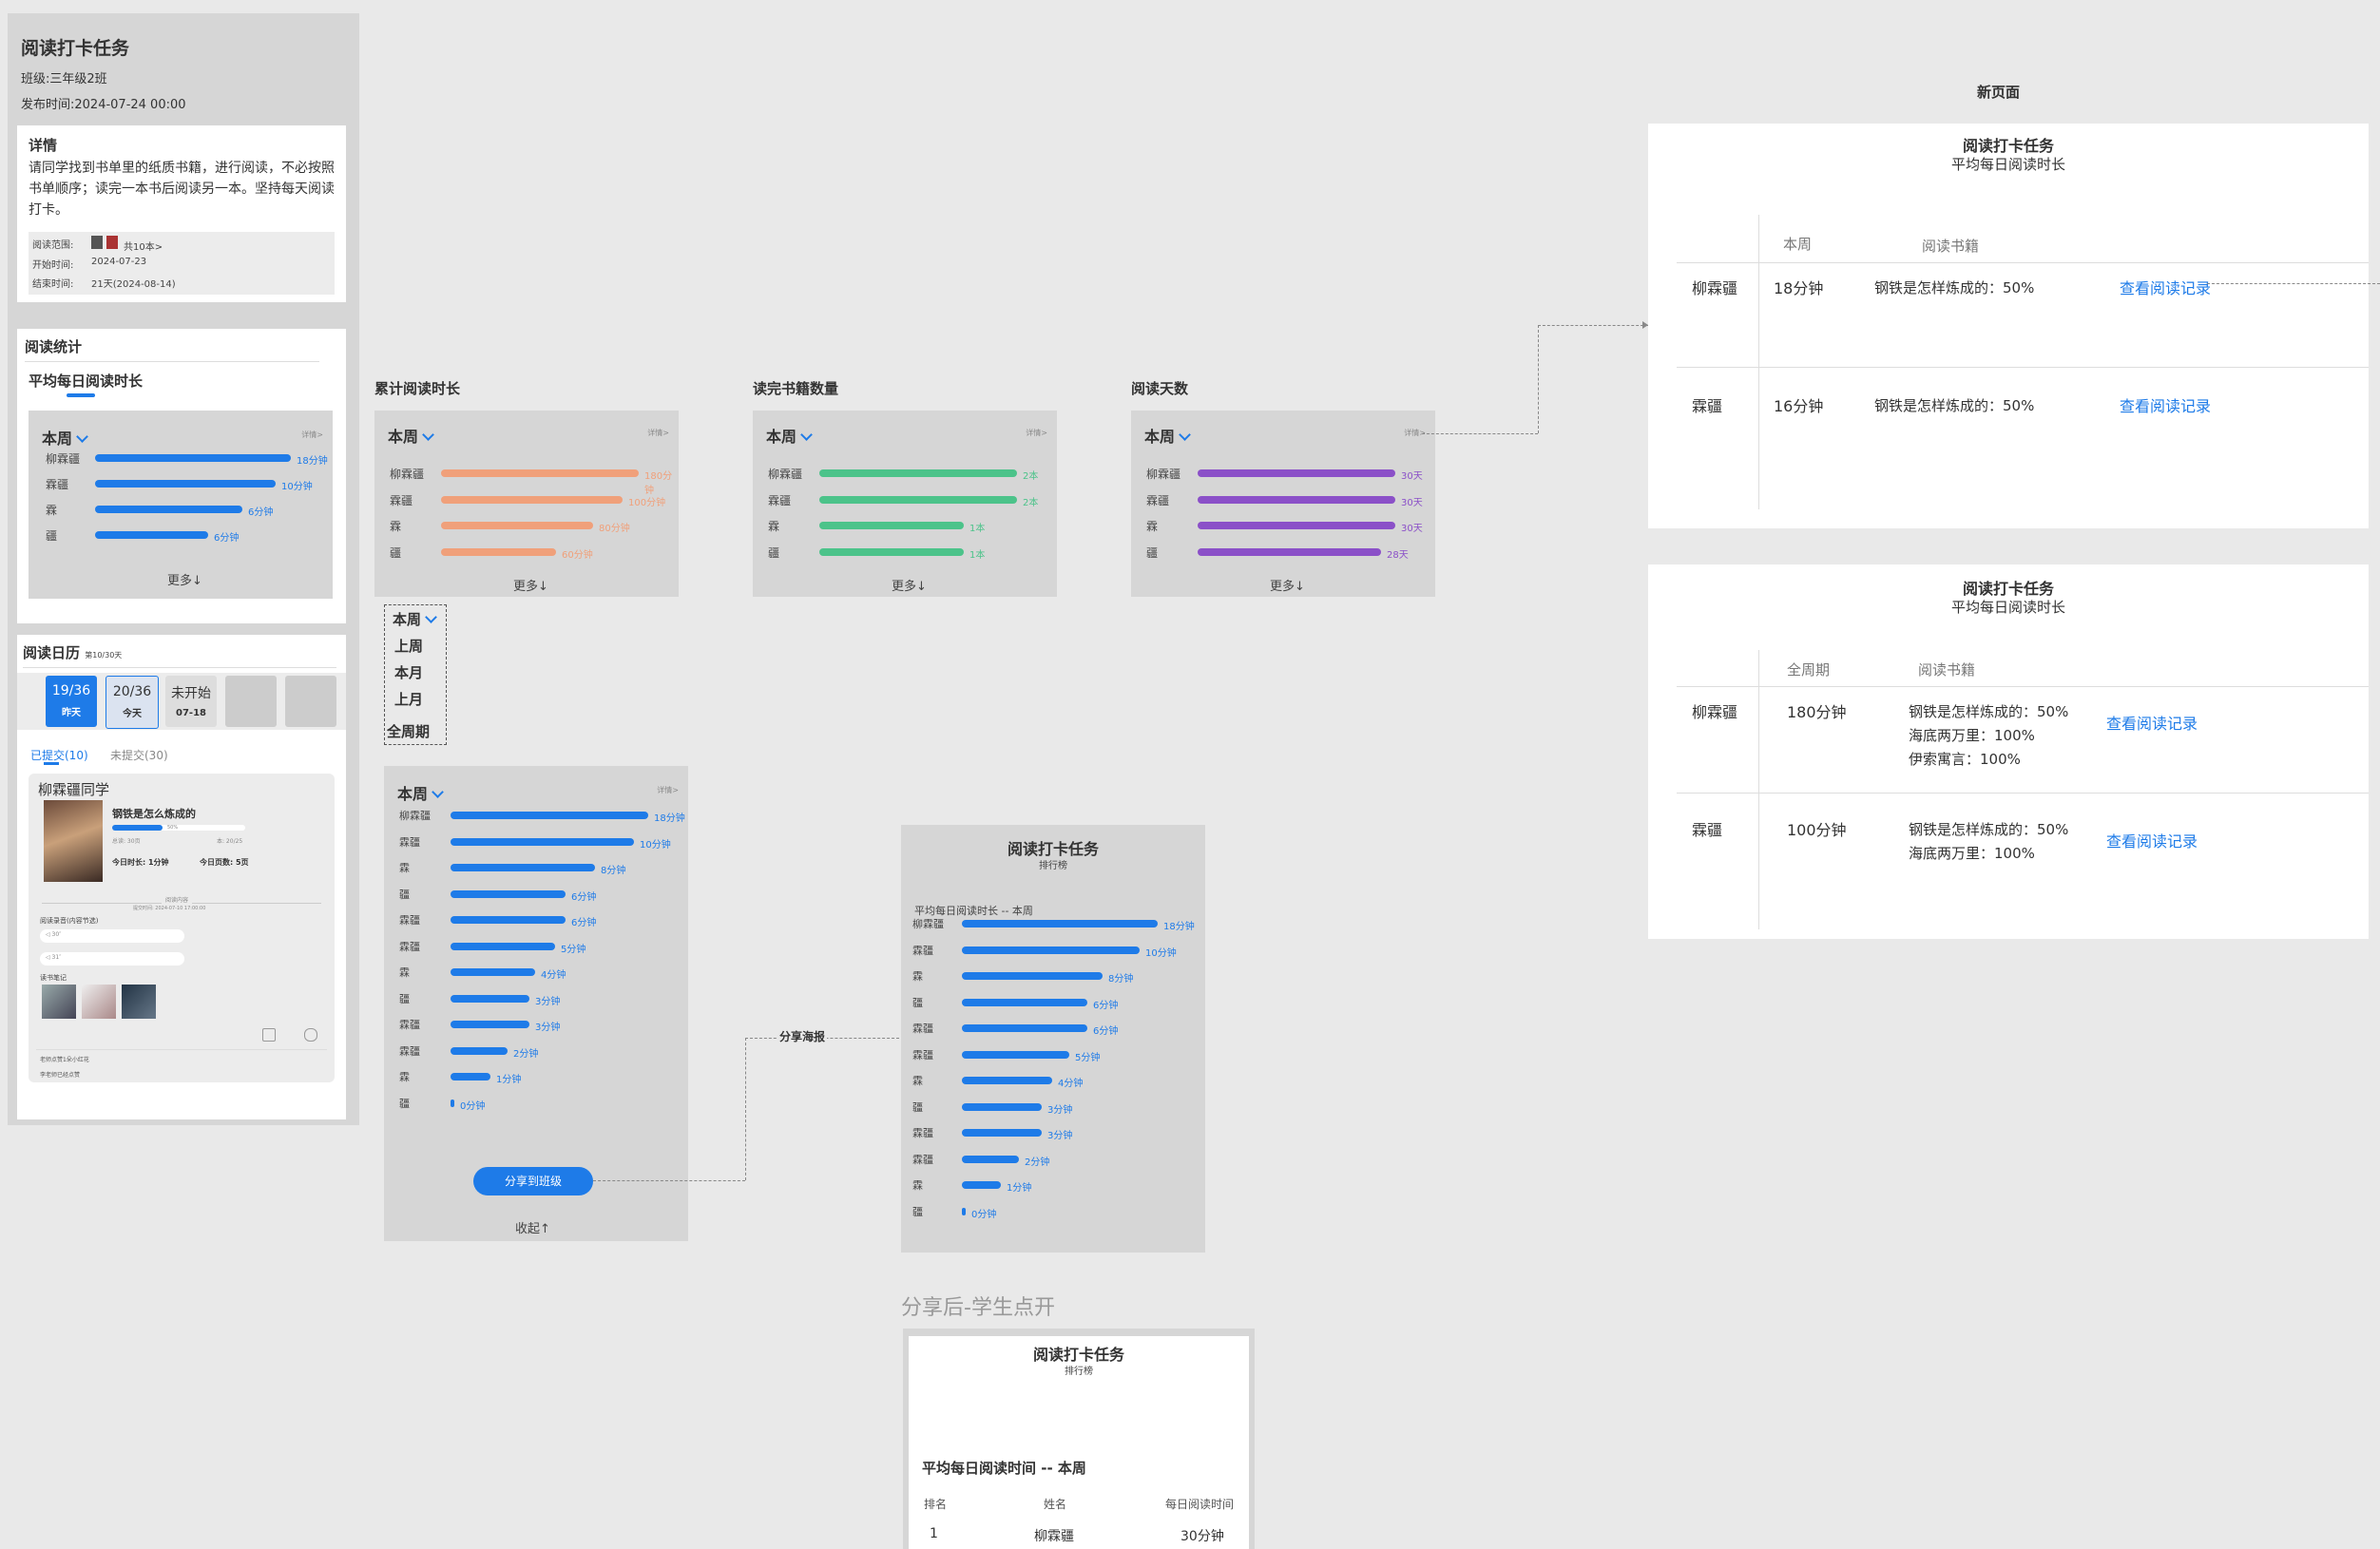  What do you see at coordinates (1079, 1372) in the screenshot?
I see `student-view-subtitle: 排行榜` at bounding box center [1079, 1372].